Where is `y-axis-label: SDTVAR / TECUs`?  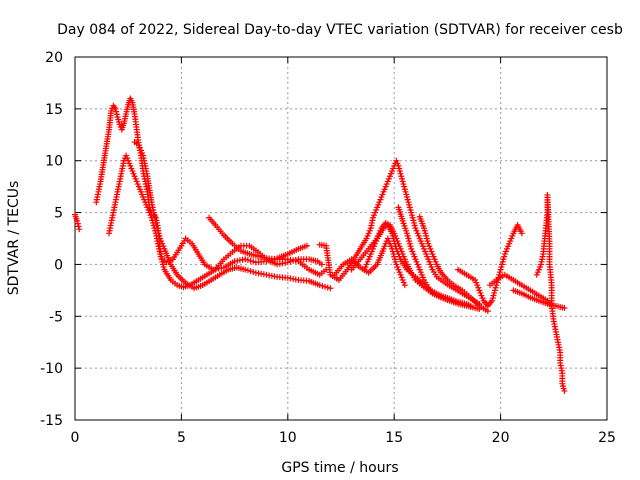 y-axis-label: SDTVAR / TECUs is located at coordinates (14, 238).